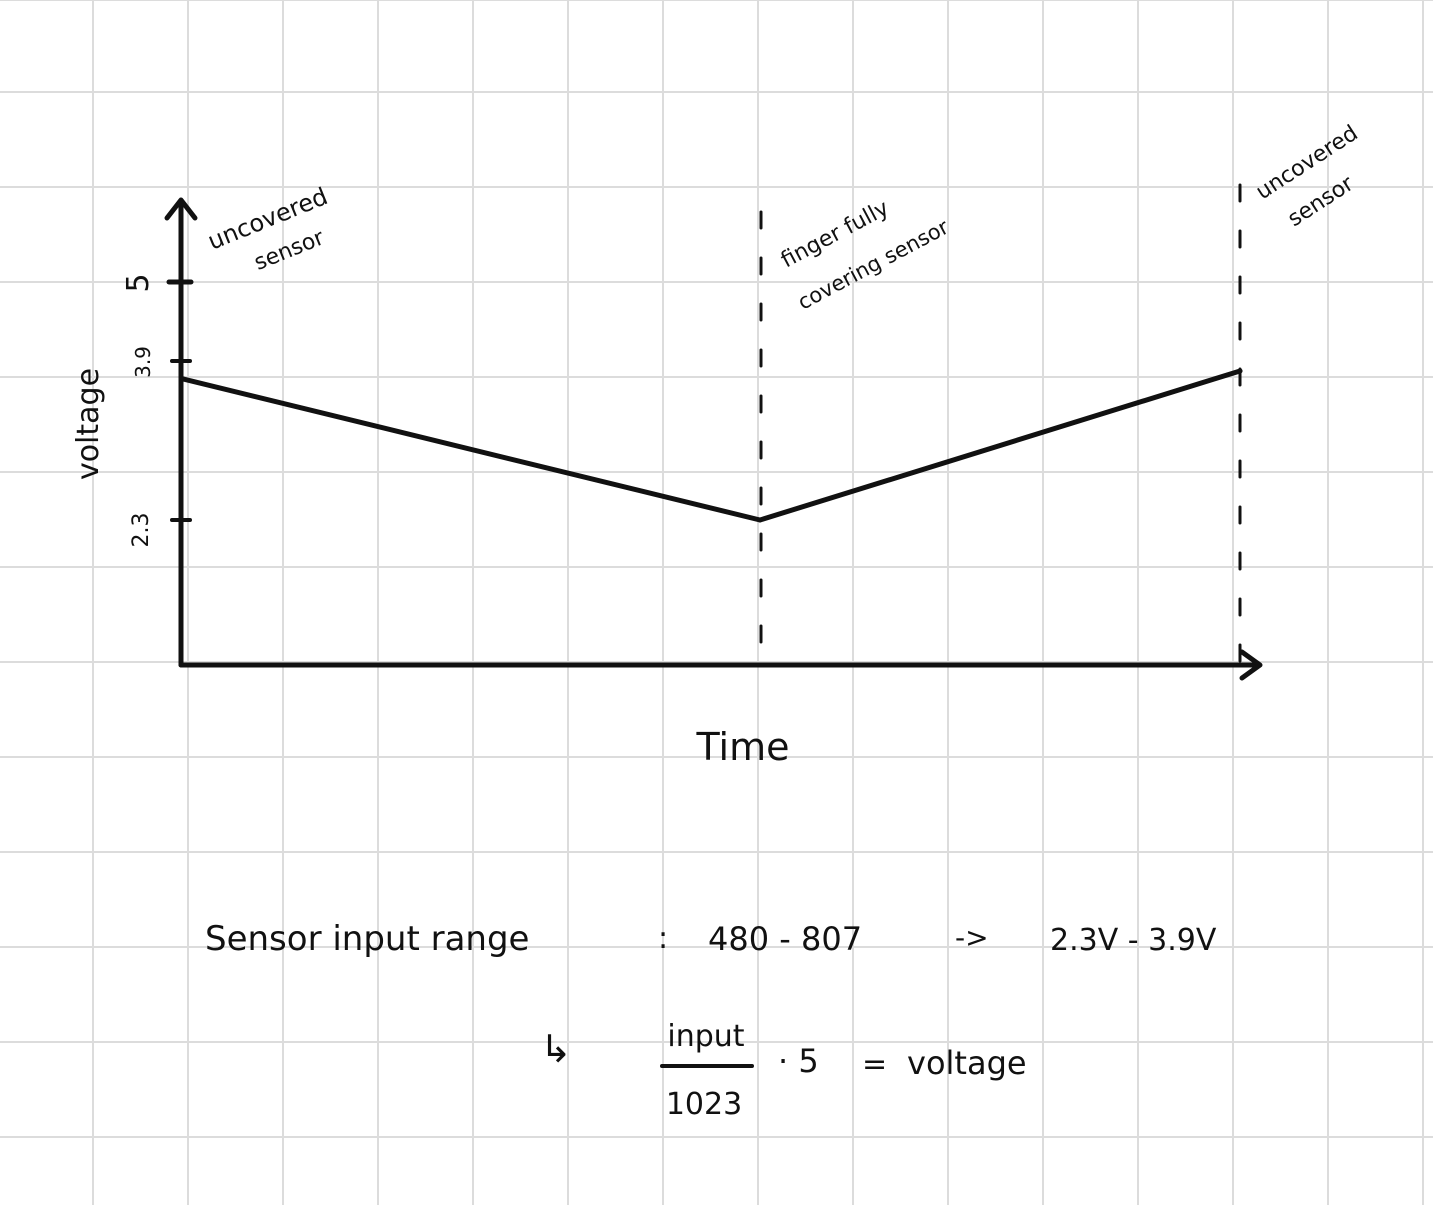  What do you see at coordinates (663, 938) in the screenshot?
I see `range-colon: :` at bounding box center [663, 938].